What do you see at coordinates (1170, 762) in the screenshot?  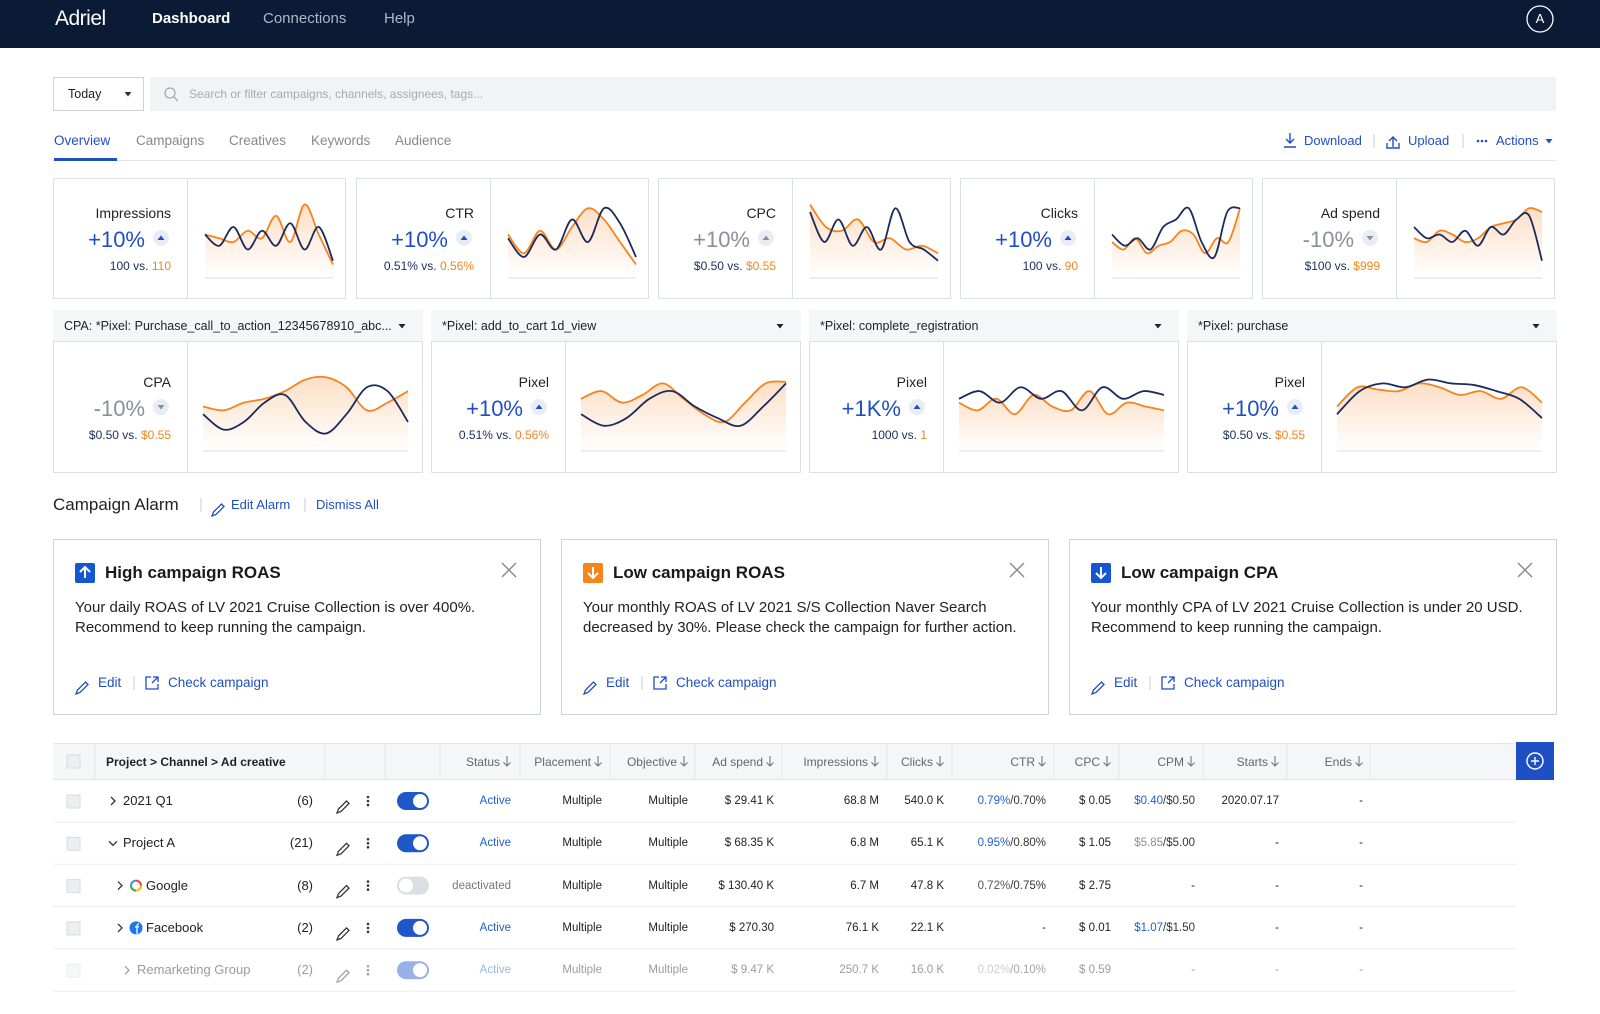 I see `column-header: CPM` at bounding box center [1170, 762].